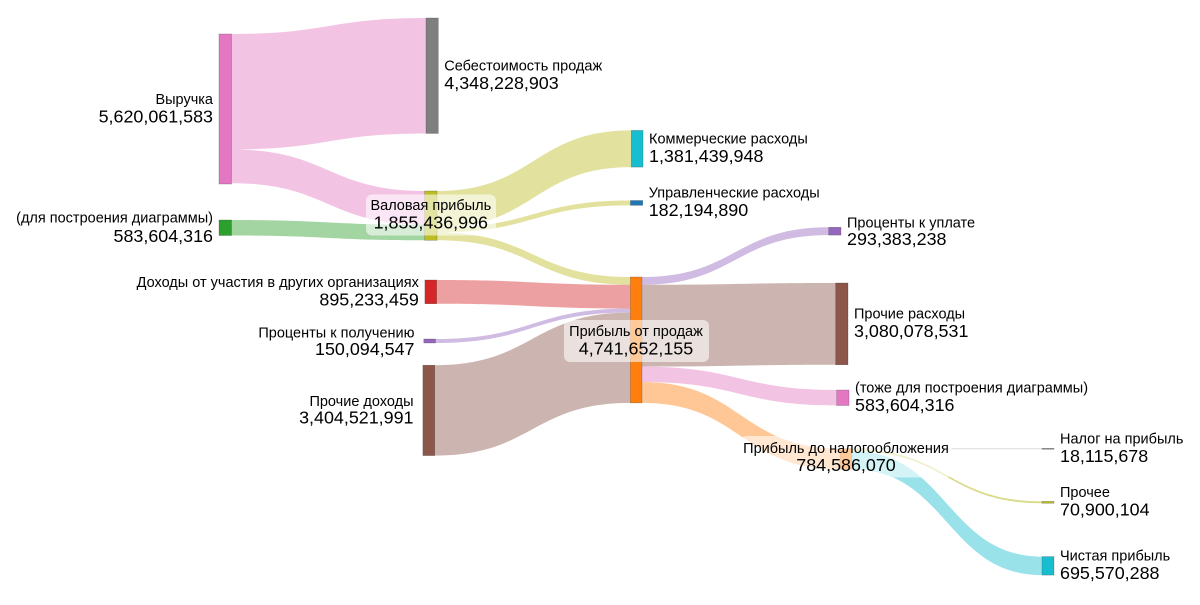  What do you see at coordinates (430, 206) in the screenshot?
I see `svg-text: Валовая прибыль` at bounding box center [430, 206].